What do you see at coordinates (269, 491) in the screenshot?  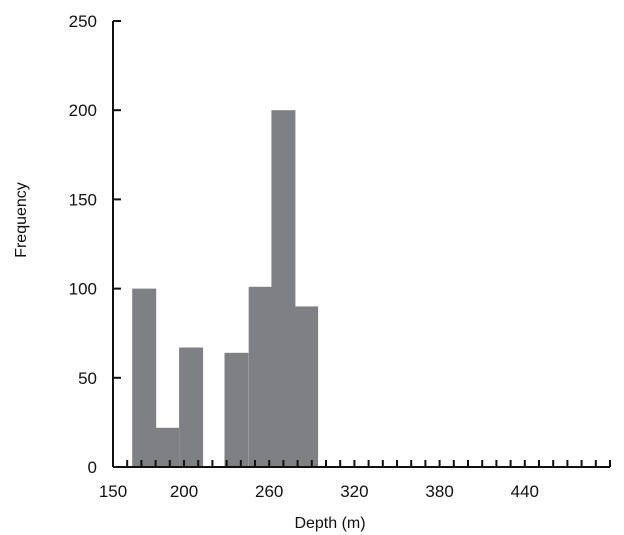 I see `x-tick-label-2: 260` at bounding box center [269, 491].